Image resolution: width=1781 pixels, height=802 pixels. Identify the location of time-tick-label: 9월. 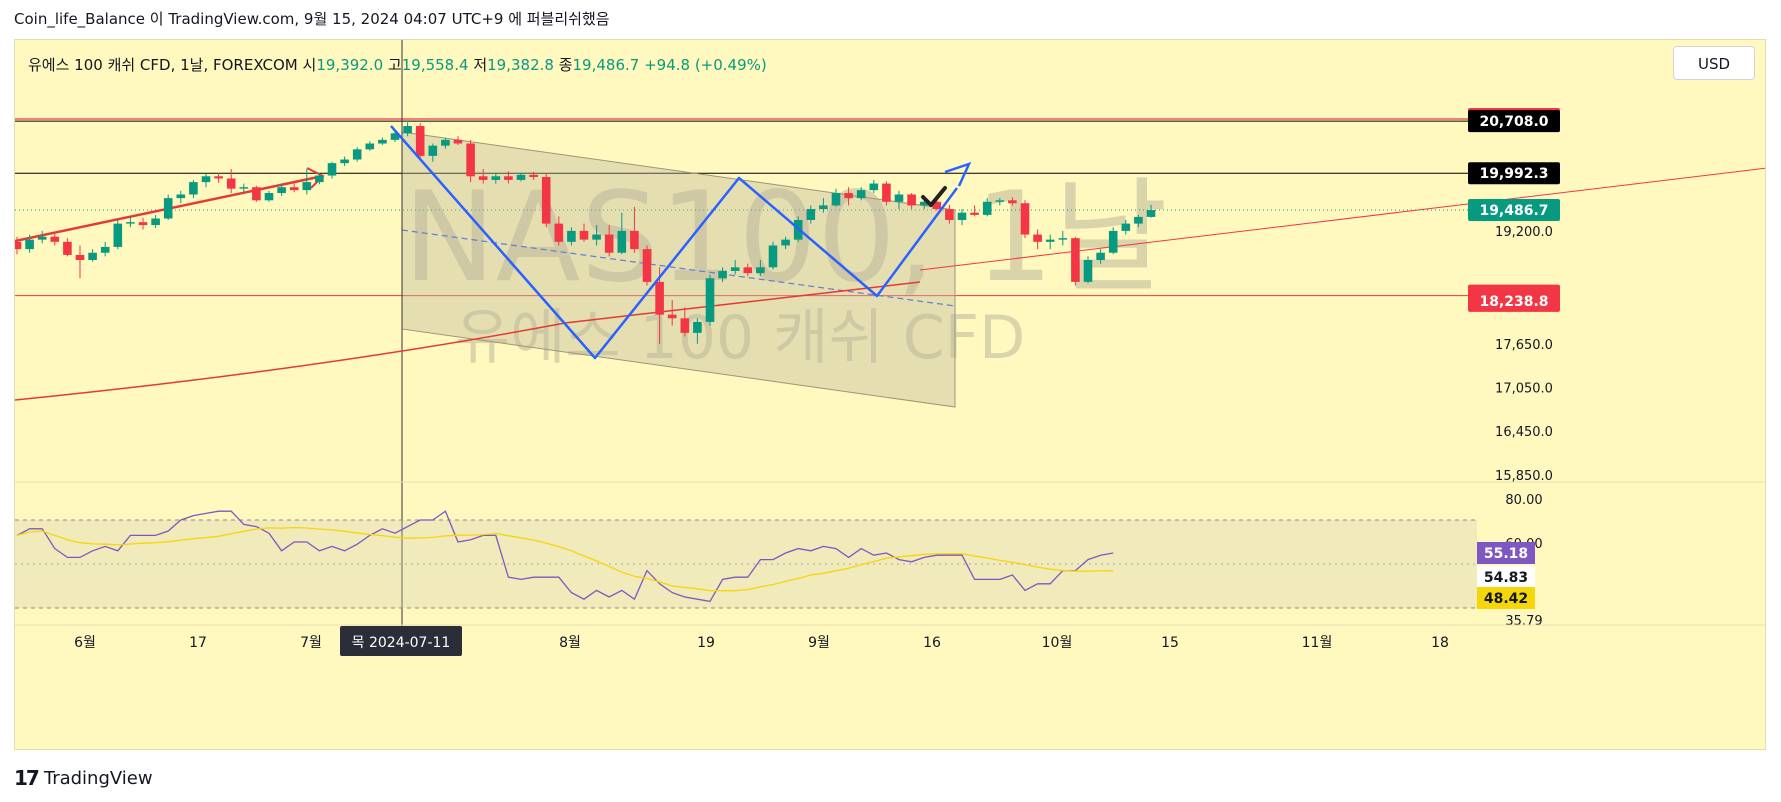
(819, 643).